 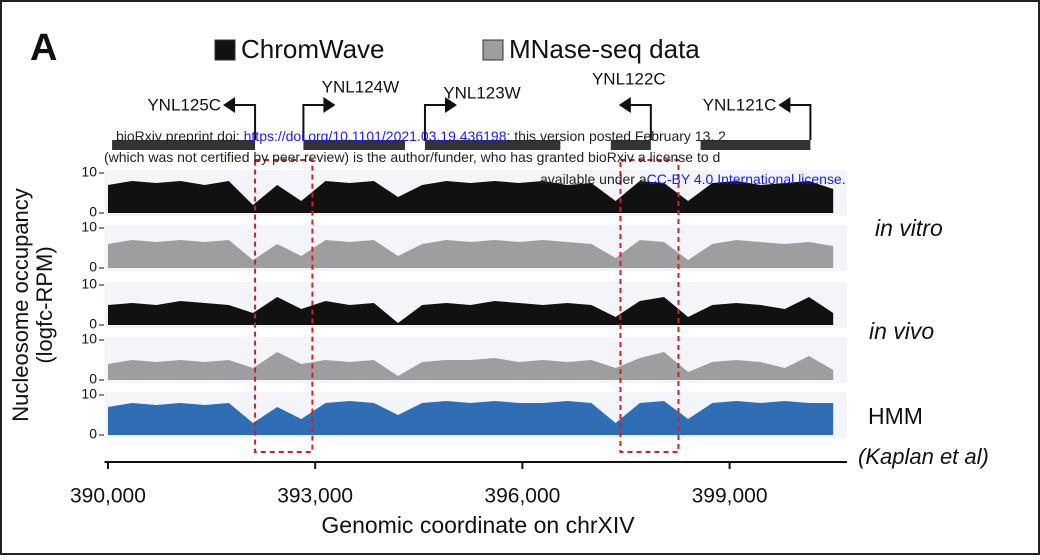 I want to click on gene-label: YNL123W, so click(x=481, y=92).